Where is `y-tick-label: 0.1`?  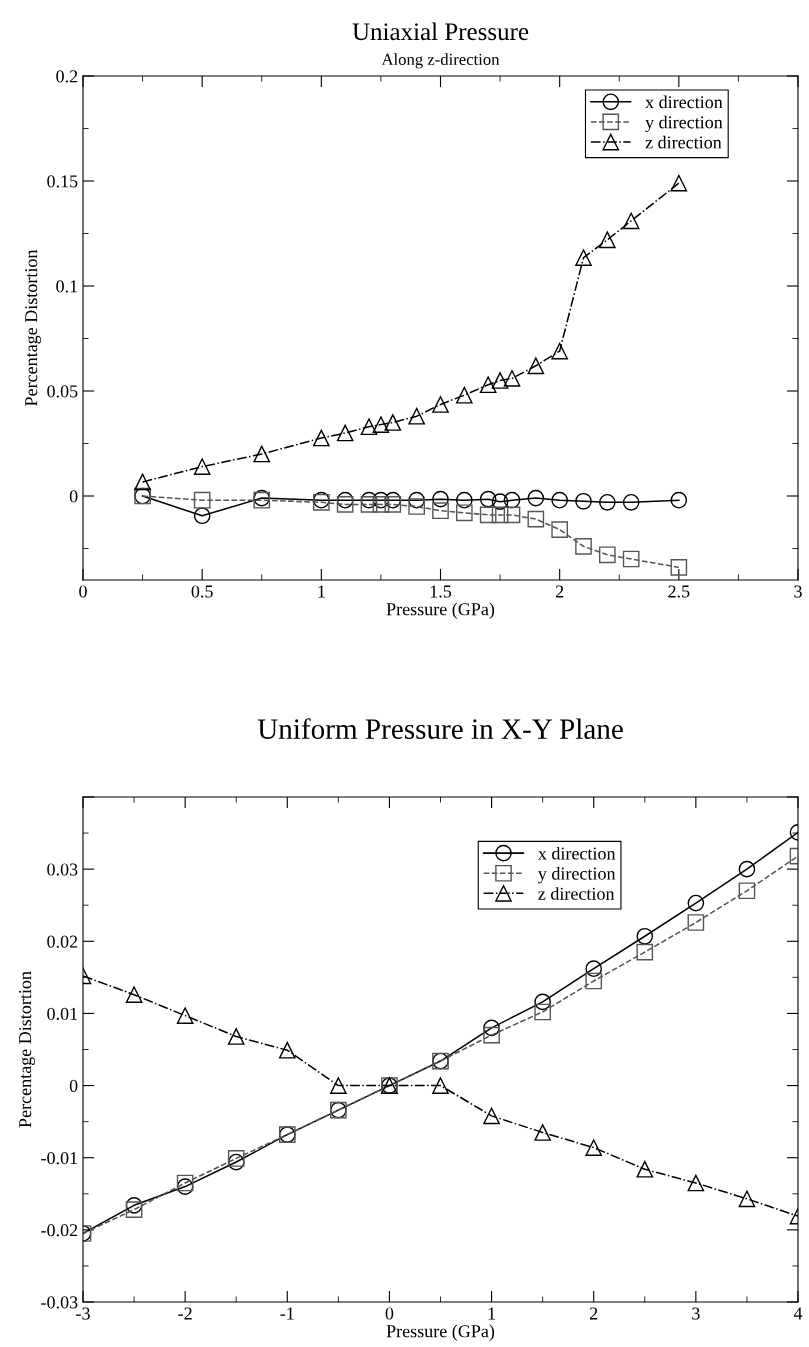
y-tick-label: 0.1 is located at coordinates (67, 286).